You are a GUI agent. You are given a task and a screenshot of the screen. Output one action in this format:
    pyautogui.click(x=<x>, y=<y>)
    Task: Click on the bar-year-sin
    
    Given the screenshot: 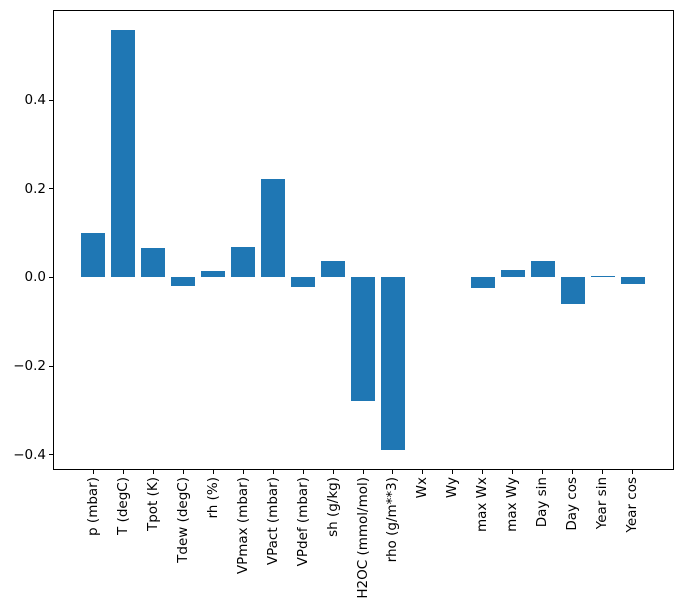 What is the action you would take?
    pyautogui.click(x=602, y=277)
    